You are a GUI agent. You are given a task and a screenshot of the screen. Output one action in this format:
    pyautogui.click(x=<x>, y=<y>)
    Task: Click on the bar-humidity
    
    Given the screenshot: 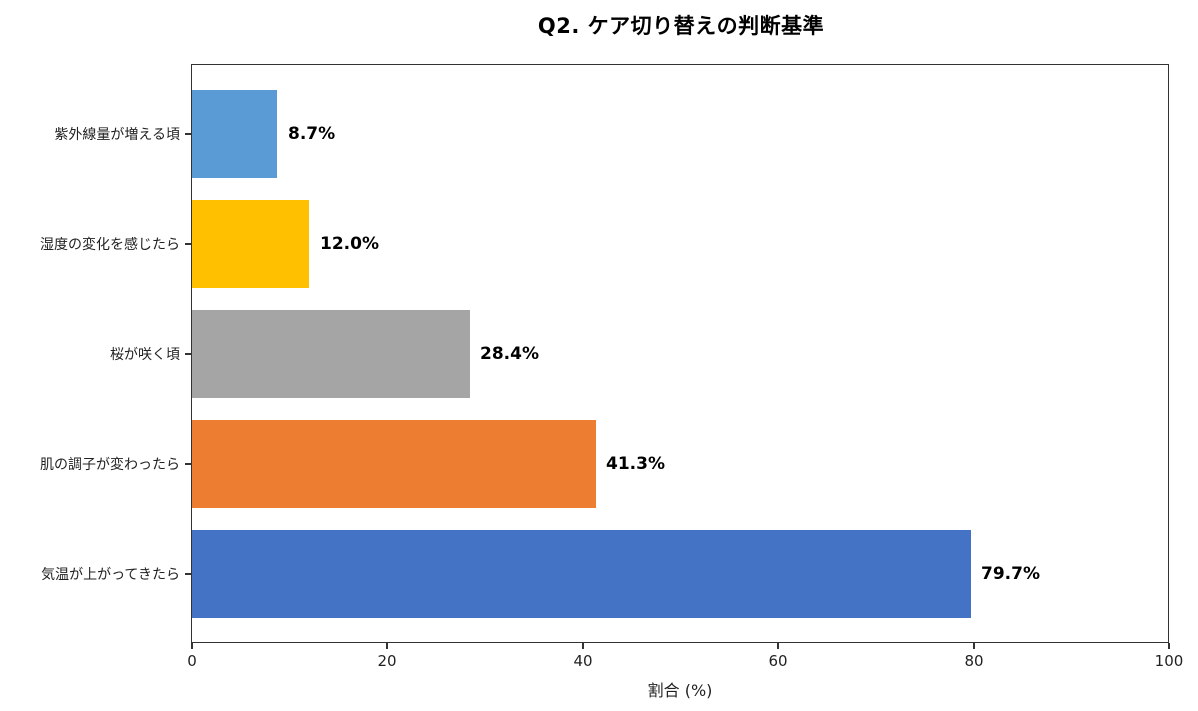 What is the action you would take?
    pyautogui.click(x=250, y=244)
    